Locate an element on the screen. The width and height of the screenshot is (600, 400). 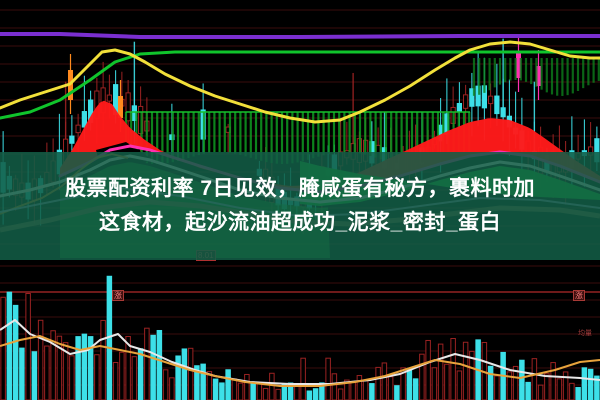
volume-marker-left-label: 涨 is located at coordinates (118, 295).